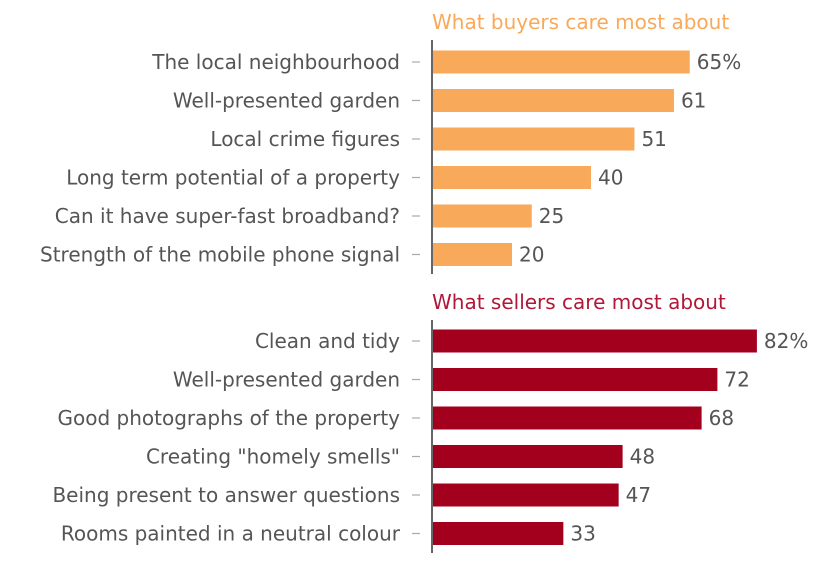 This screenshot has height=568, width=822. What do you see at coordinates (642, 457) in the screenshot?
I see `value-label: 48` at bounding box center [642, 457].